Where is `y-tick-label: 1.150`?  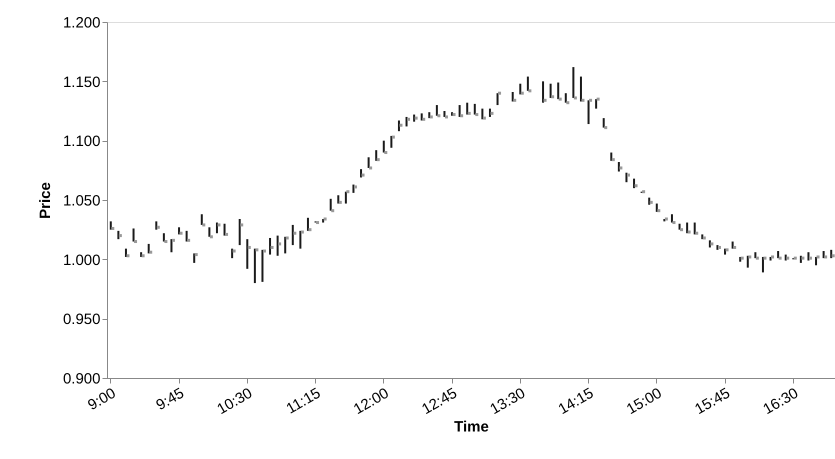
y-tick-label: 1.150 is located at coordinates (81, 82).